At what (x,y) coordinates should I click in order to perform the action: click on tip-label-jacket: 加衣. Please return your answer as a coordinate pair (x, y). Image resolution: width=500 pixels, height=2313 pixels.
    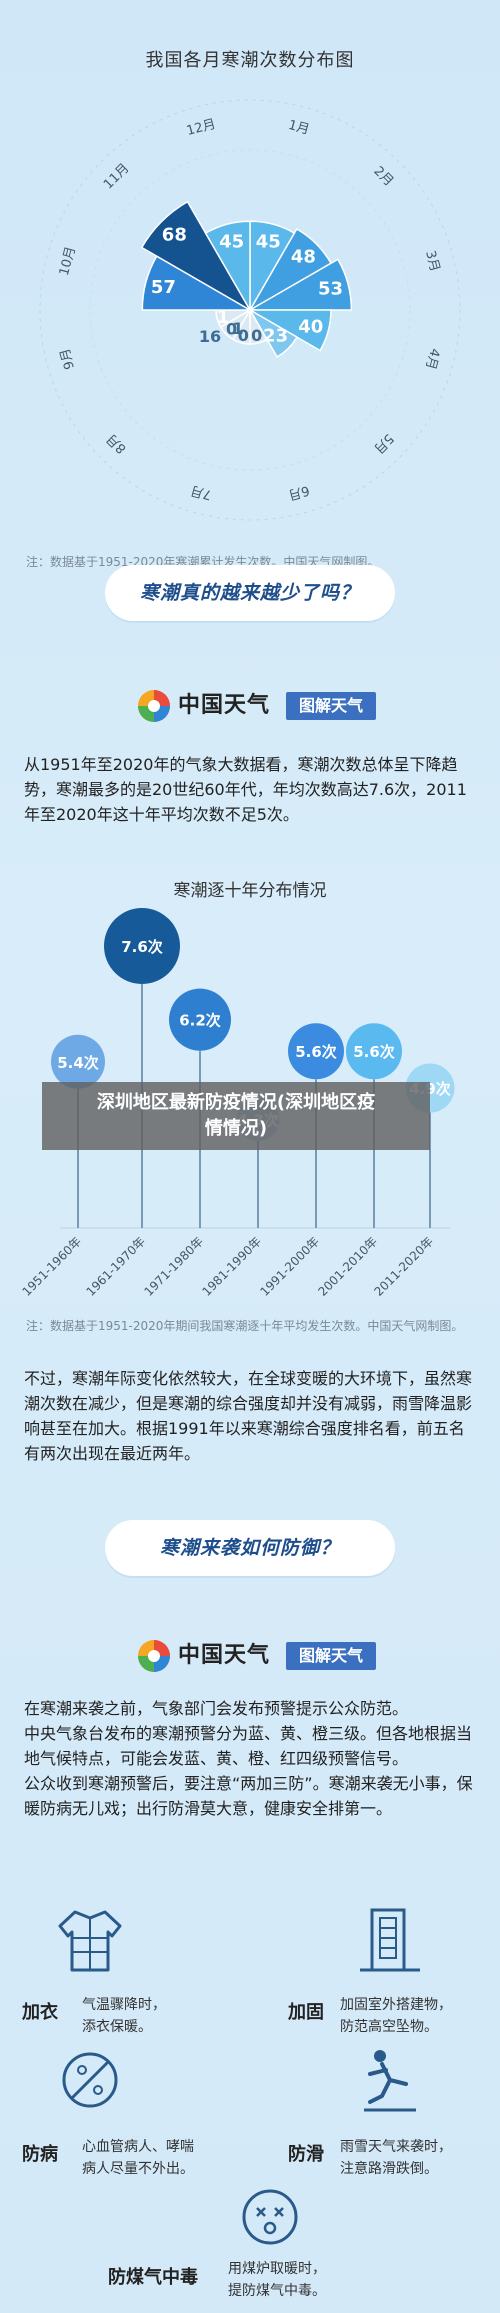
    Looking at the image, I should click on (40, 2012).